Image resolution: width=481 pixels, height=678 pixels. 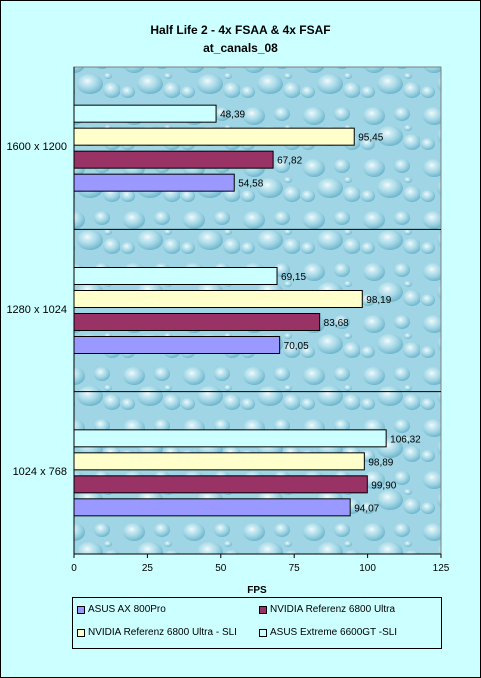 I want to click on legend-item: ASUS Extreme 6600GT -SLI, so click(x=328, y=632).